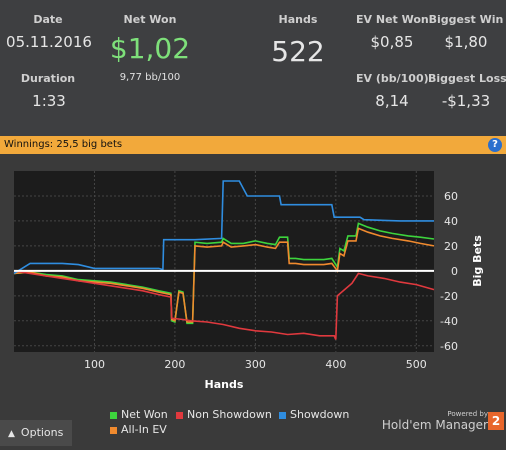  Describe the element at coordinates (392, 101) in the screenshot. I see `ev-bb100-value: 8,14` at that location.